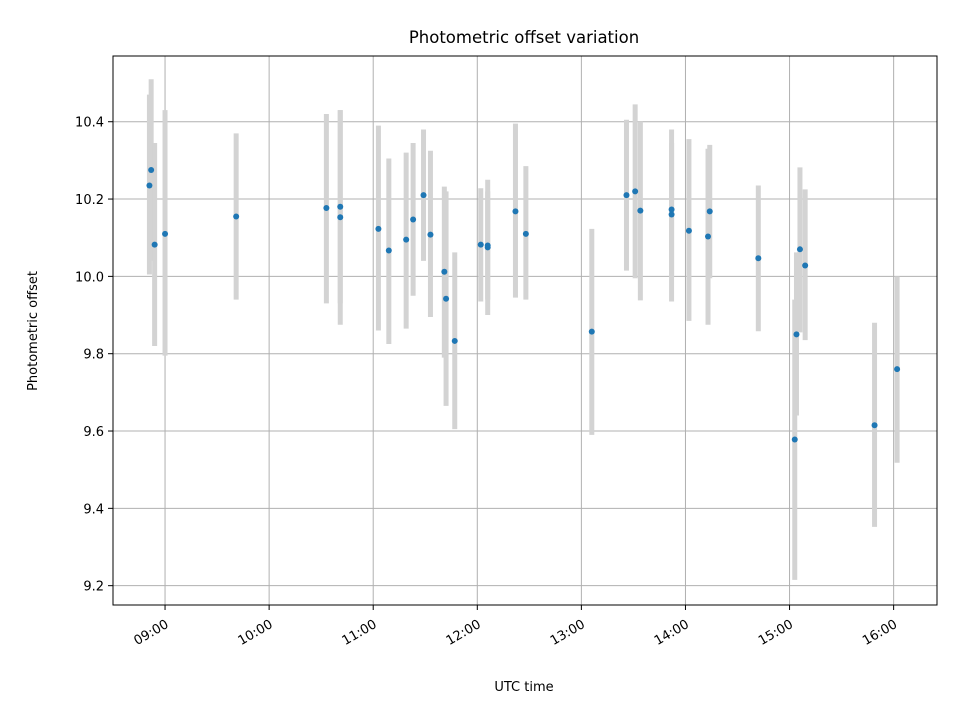  I want to click on y-tick-label: 10.4, so click(89, 123).